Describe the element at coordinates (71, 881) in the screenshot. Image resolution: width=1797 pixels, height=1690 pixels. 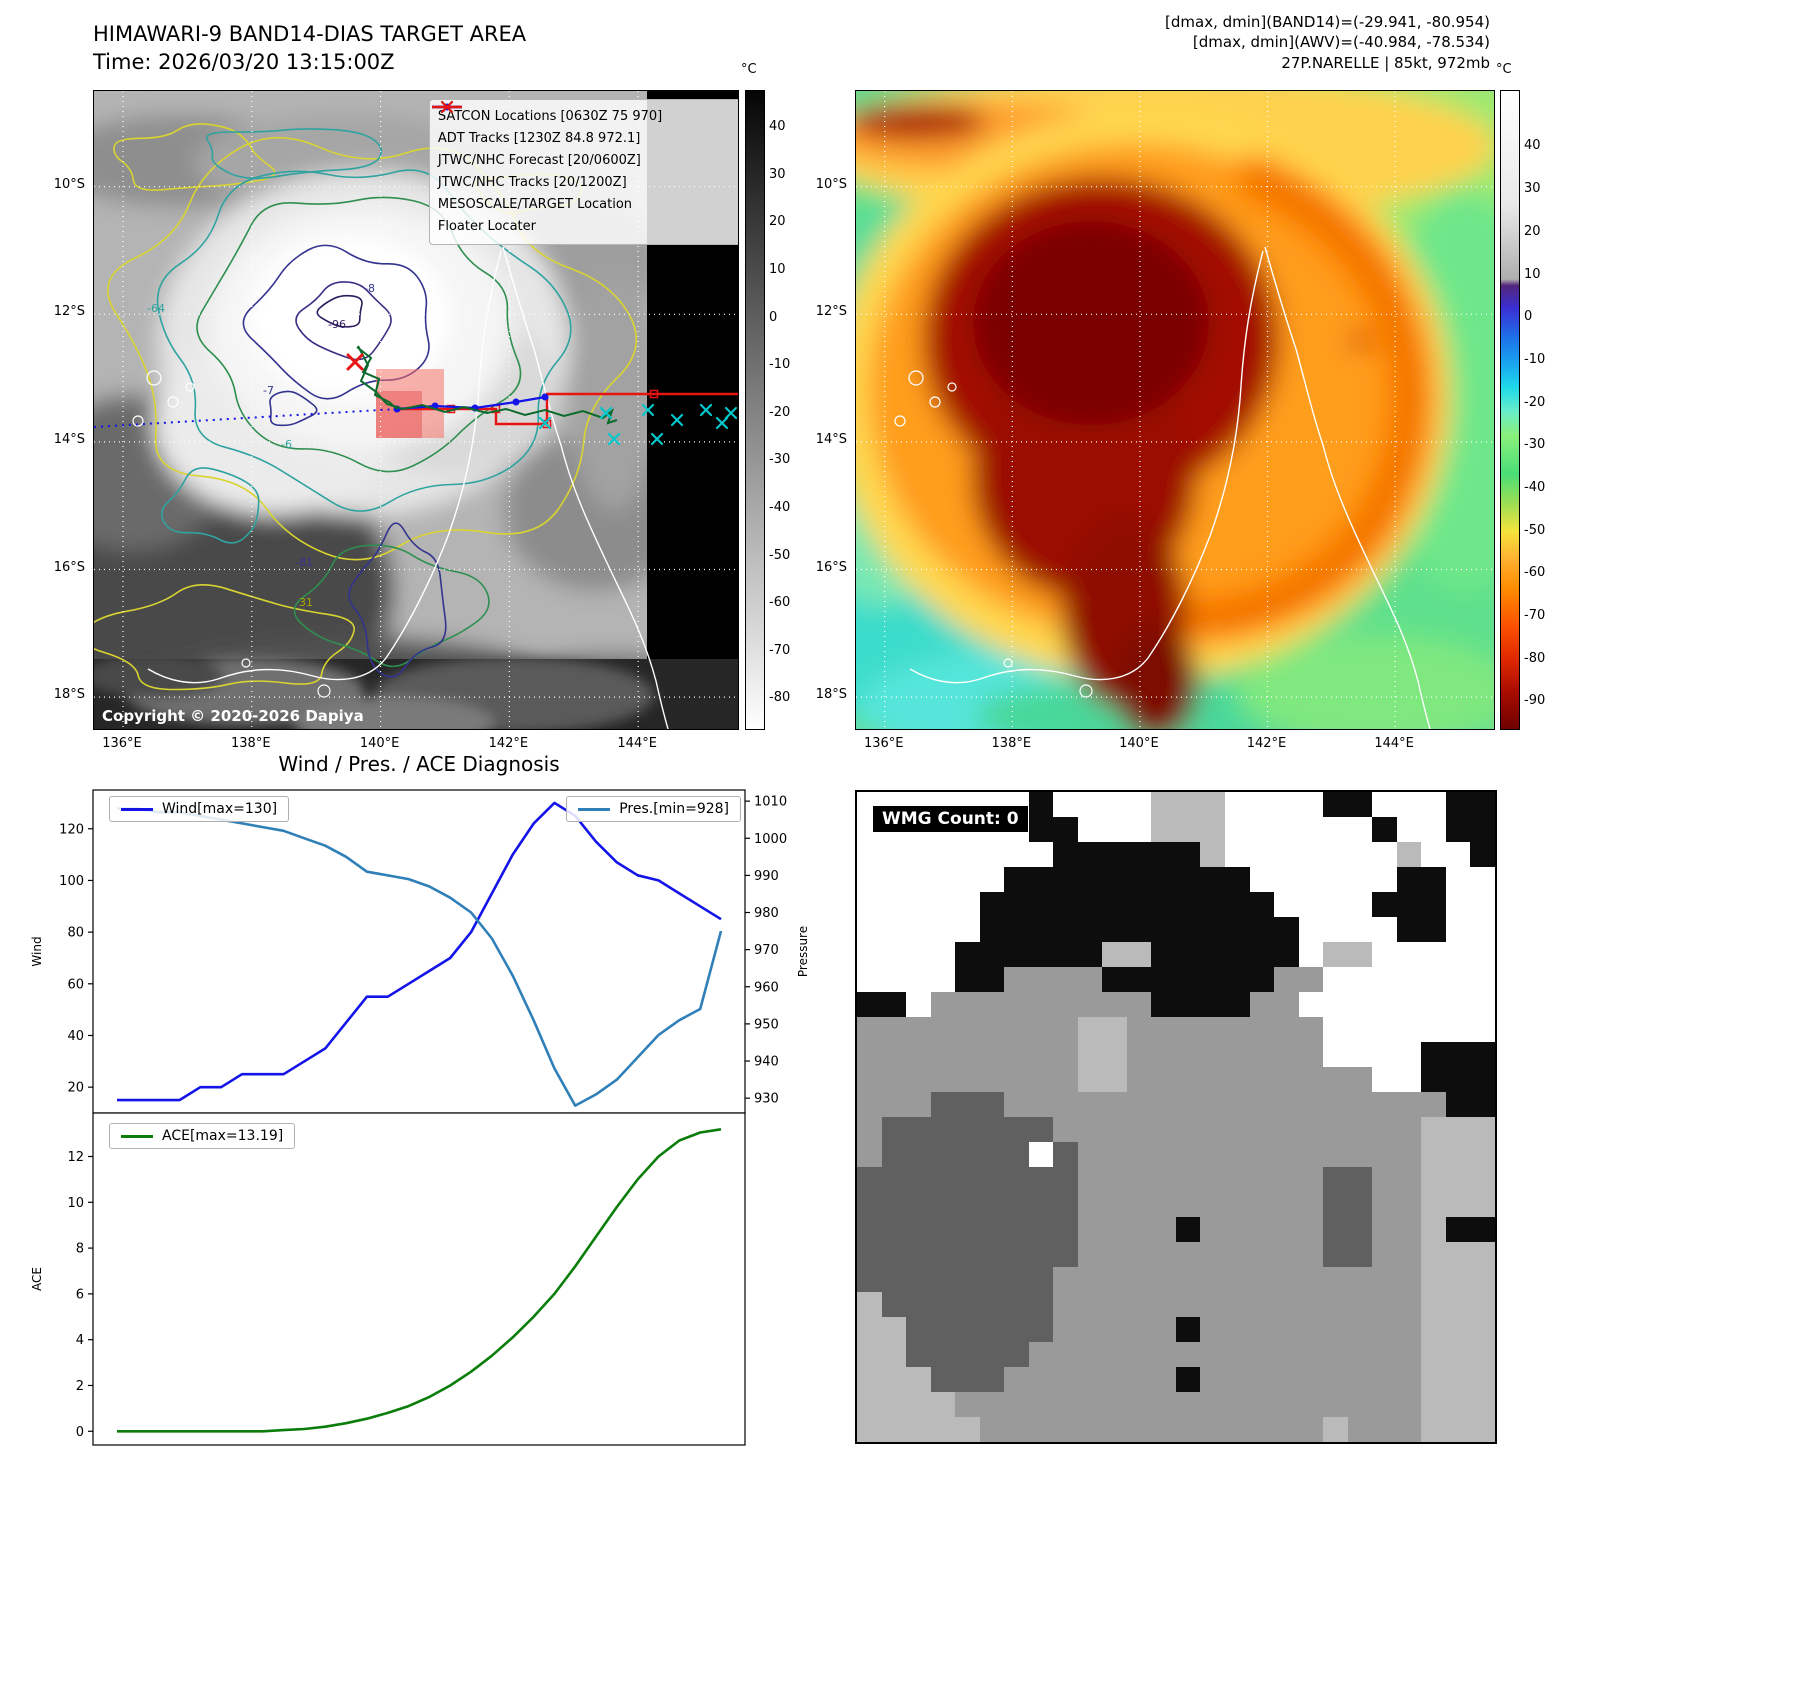
I see `svg-text: 100` at that location.